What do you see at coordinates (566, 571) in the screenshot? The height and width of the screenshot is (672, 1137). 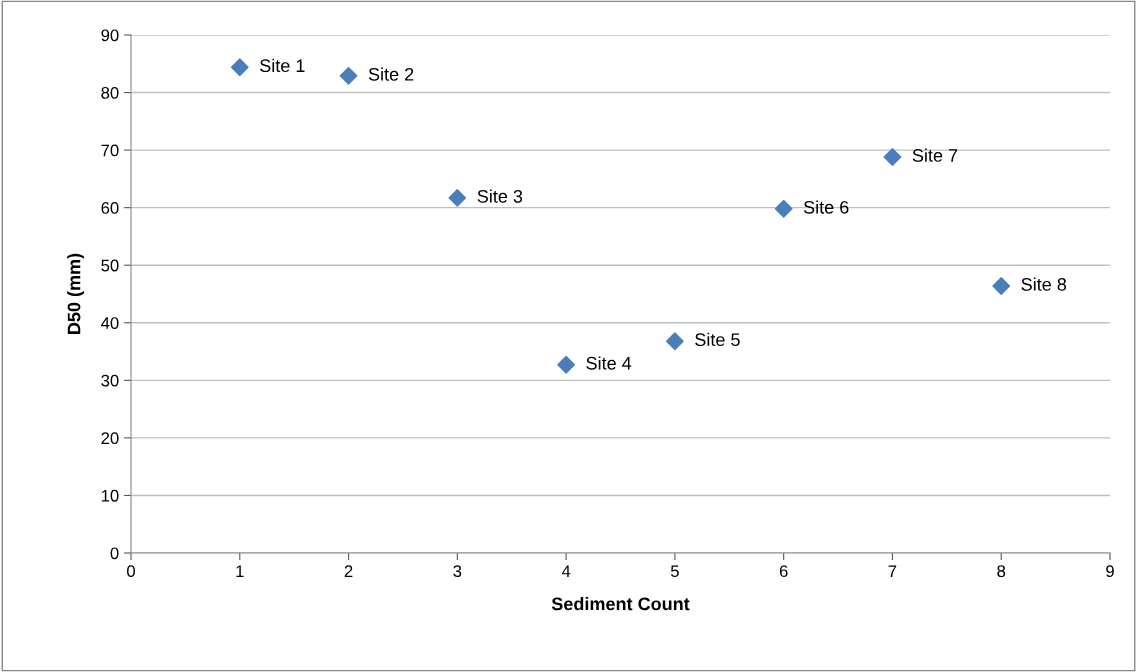 I see `x-tick-label: 4` at bounding box center [566, 571].